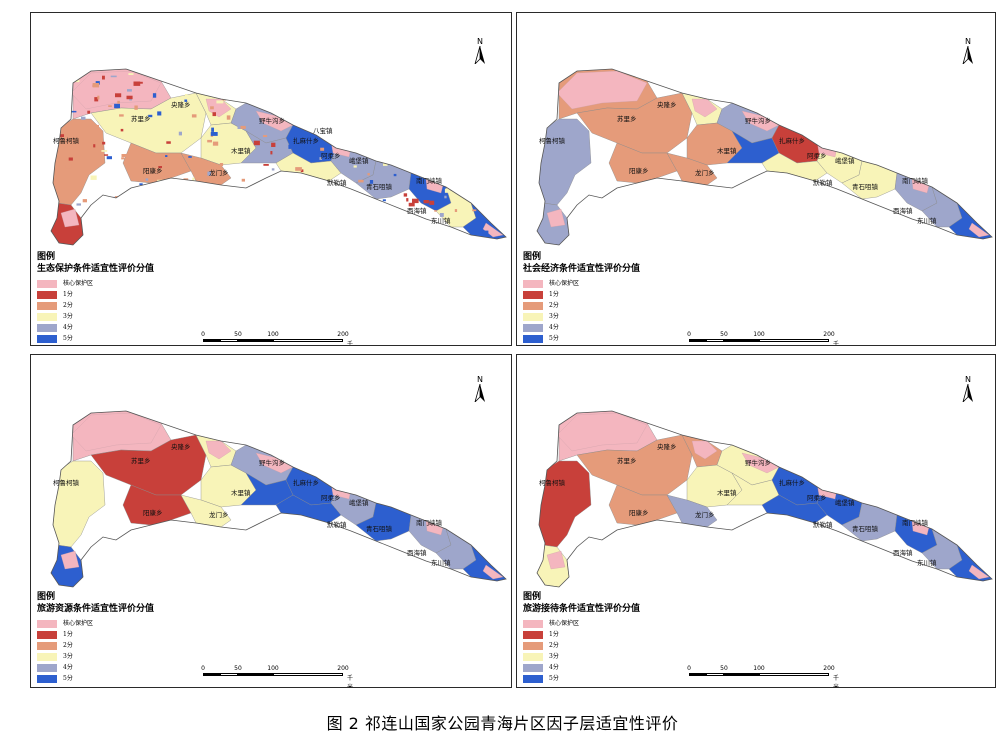  I want to click on place-label: 木里镇, so click(727, 492).